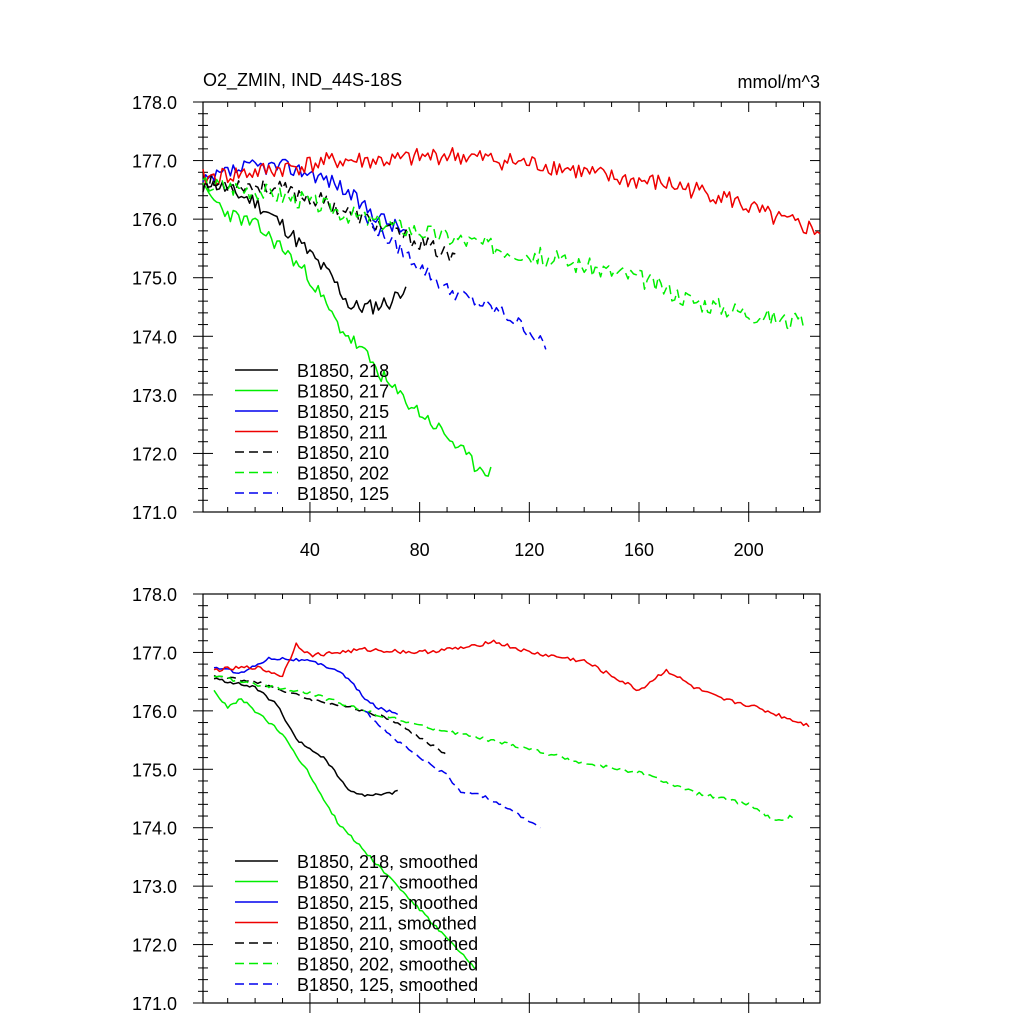 The height and width of the screenshot is (1024, 1024). I want to click on legend-label: B1850, 218, so click(343, 371).